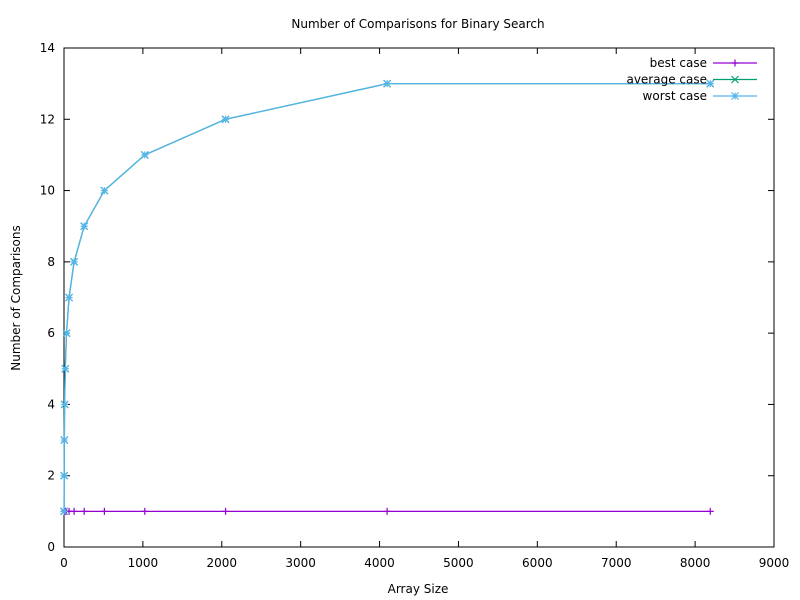 The height and width of the screenshot is (600, 800). What do you see at coordinates (51, 333) in the screenshot?
I see `y-tick-label: 6` at bounding box center [51, 333].